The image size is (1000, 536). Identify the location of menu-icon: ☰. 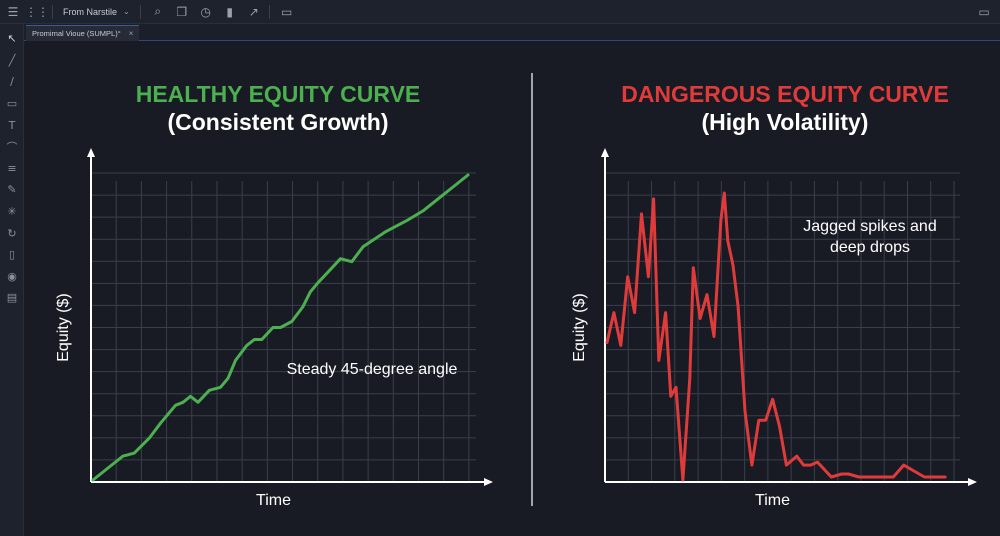
(13, 11).